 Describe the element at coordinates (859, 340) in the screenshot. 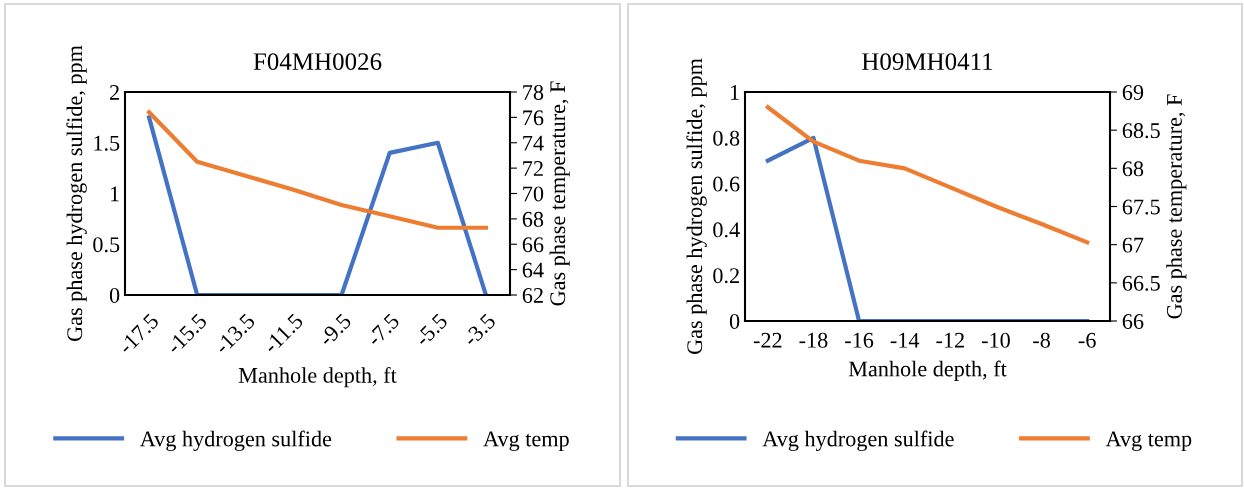

I see `x-tick-label: -16` at that location.